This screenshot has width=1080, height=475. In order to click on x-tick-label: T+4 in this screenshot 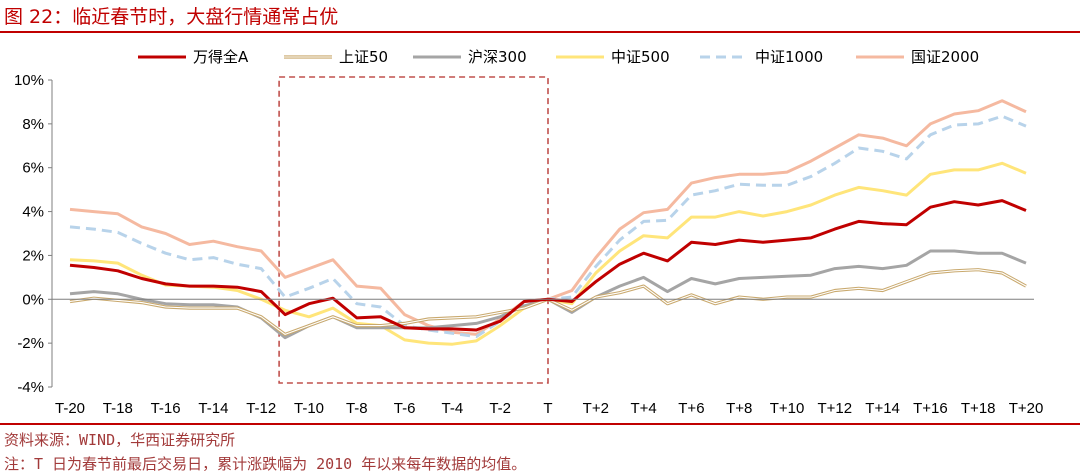, I will do `click(643, 408)`.